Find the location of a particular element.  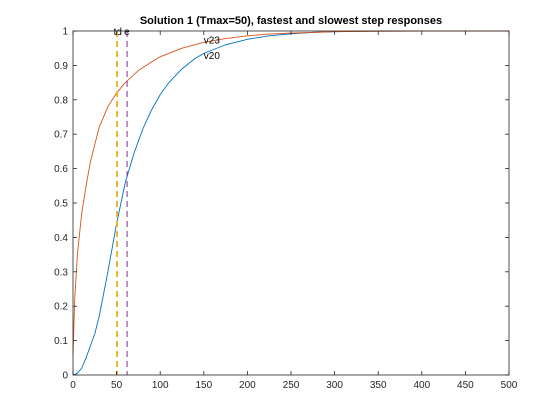

x-tick-label: 100 is located at coordinates (160, 385).